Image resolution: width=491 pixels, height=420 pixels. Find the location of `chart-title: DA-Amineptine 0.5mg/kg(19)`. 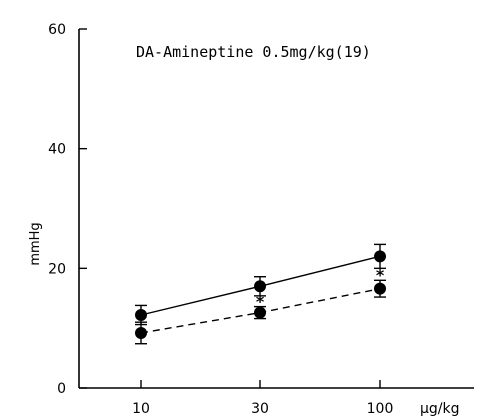

chart-title: DA-Amineptine 0.5mg/kg(19) is located at coordinates (253, 52).